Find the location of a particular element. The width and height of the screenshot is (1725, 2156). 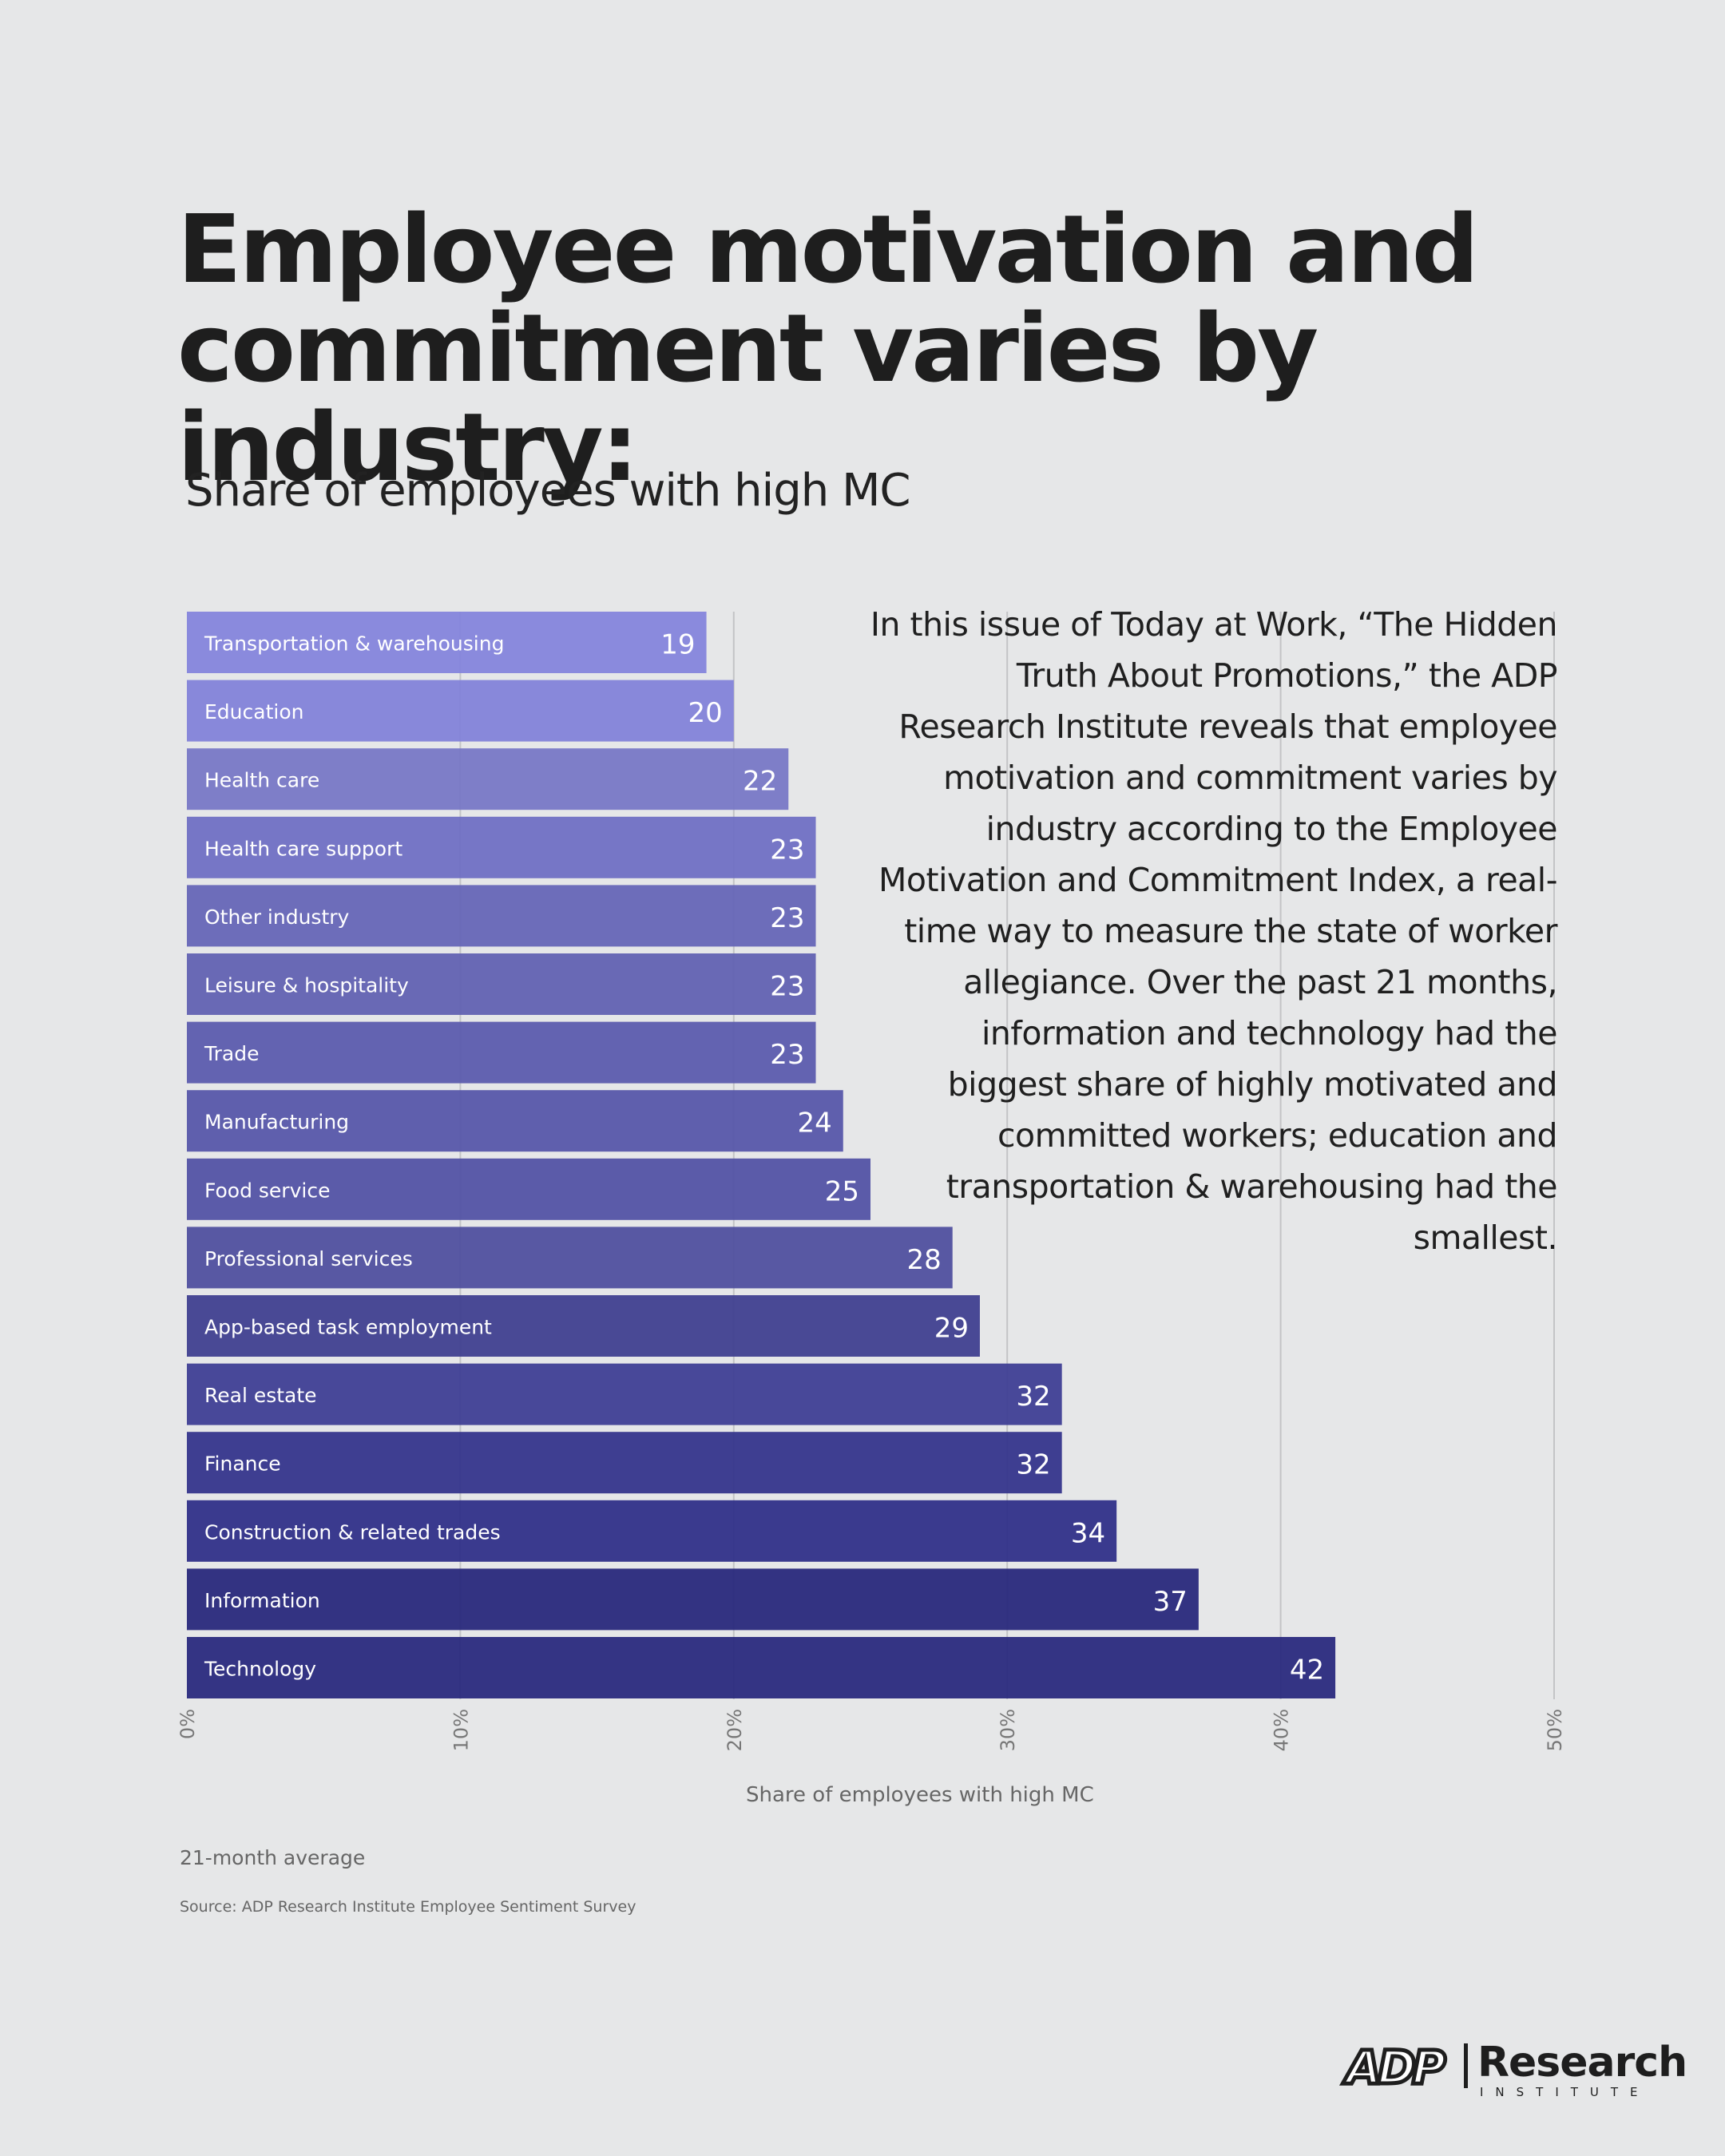

adp-research-logo: ADP Research INSTITUTE is located at coordinates (1516, 2072).